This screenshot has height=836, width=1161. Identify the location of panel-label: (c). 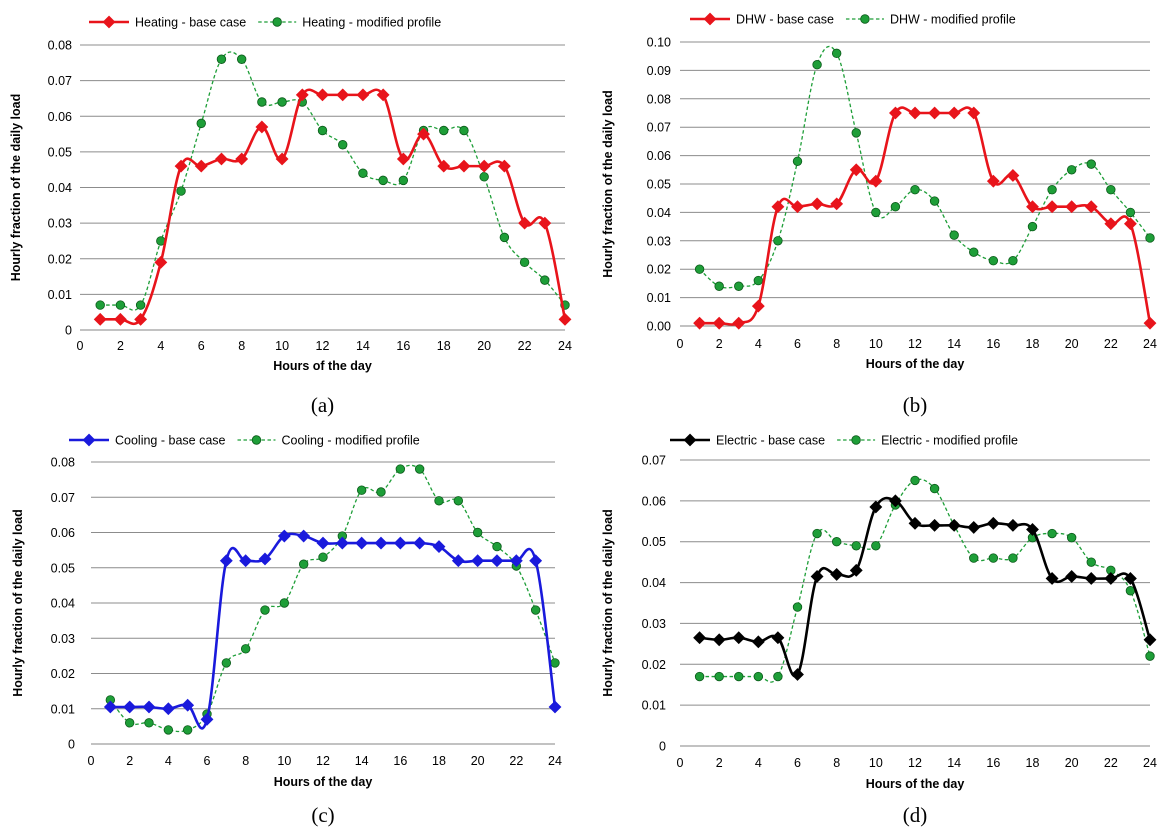
(322, 815).